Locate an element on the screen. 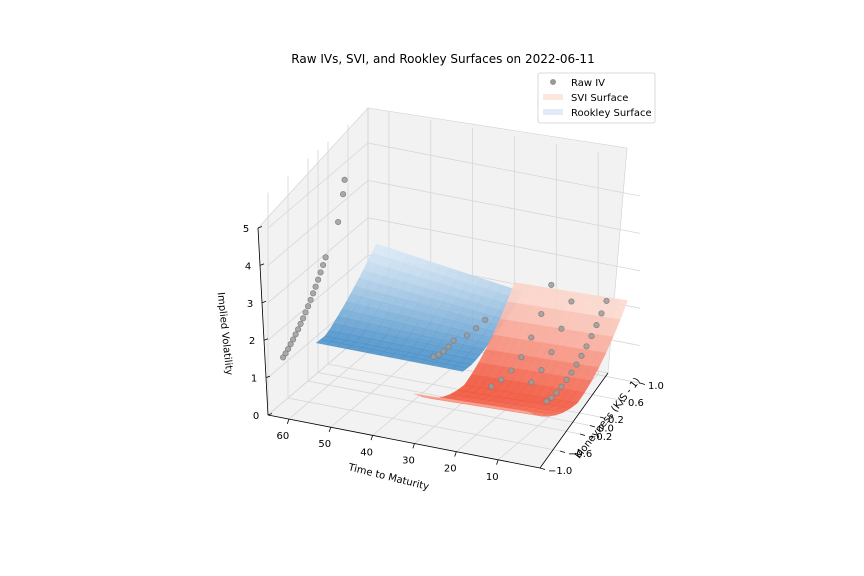  legend: Raw IV SVI Surface Rookley Surface is located at coordinates (596, 98).